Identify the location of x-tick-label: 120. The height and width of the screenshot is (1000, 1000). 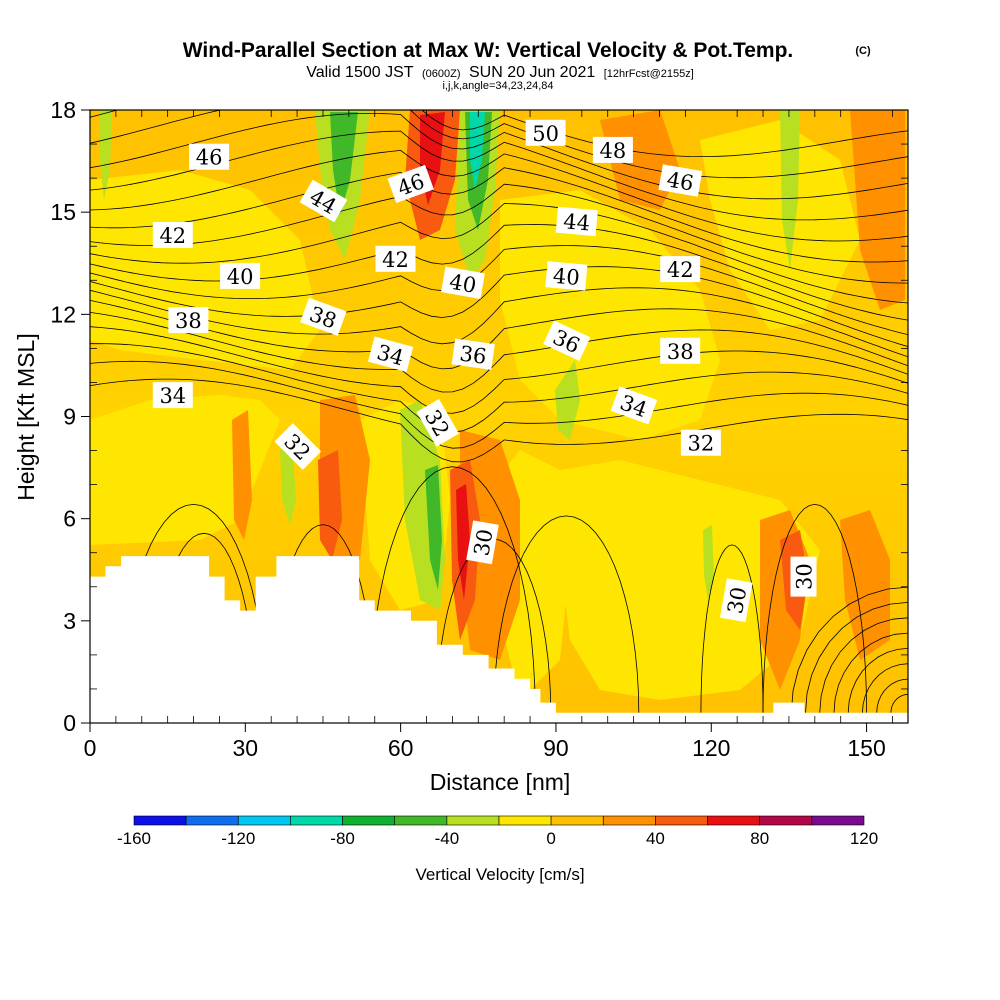
(711, 748).